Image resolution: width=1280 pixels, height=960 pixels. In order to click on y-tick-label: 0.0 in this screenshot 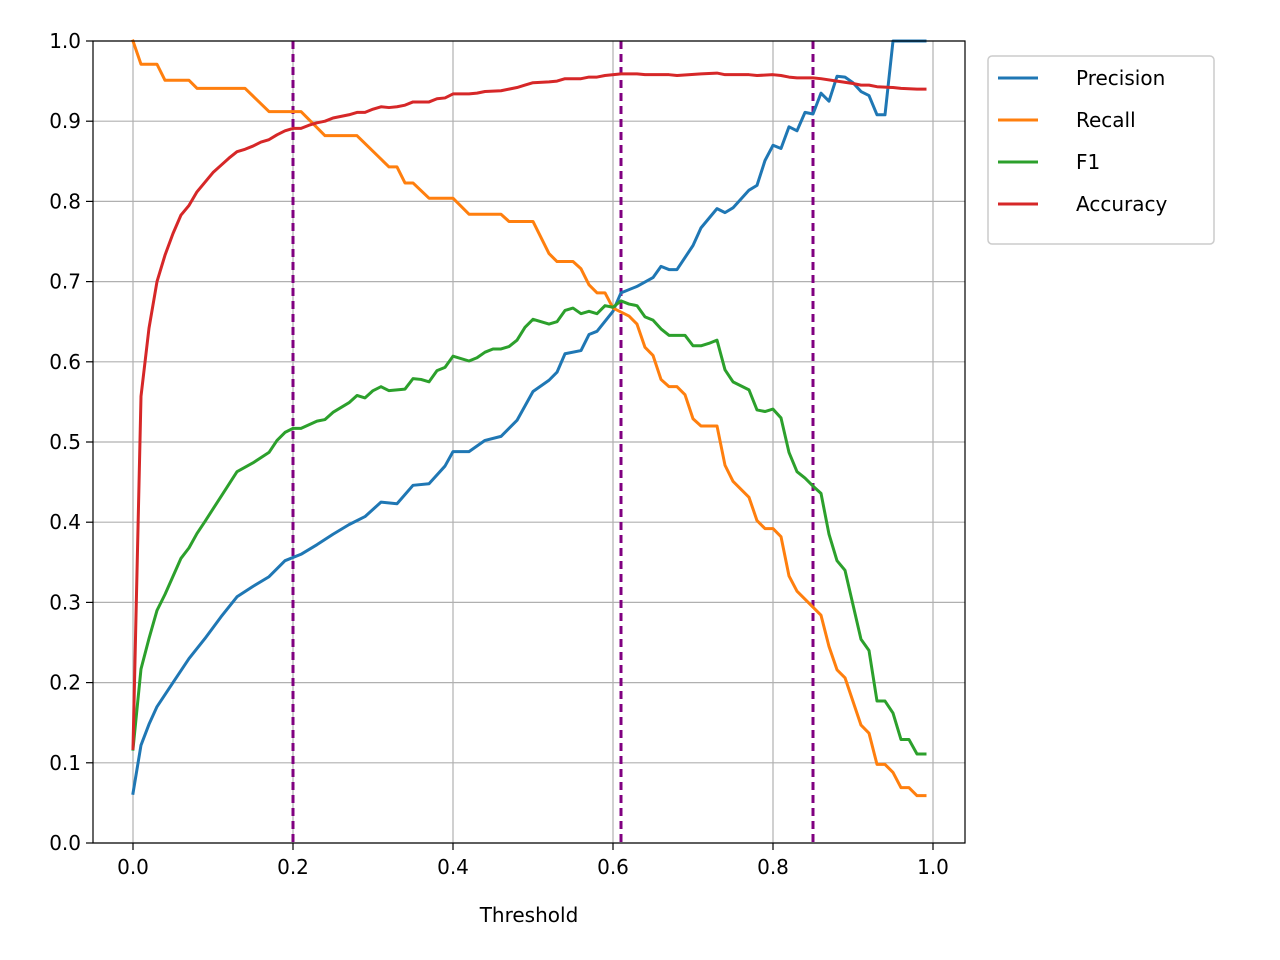, I will do `click(65, 843)`.